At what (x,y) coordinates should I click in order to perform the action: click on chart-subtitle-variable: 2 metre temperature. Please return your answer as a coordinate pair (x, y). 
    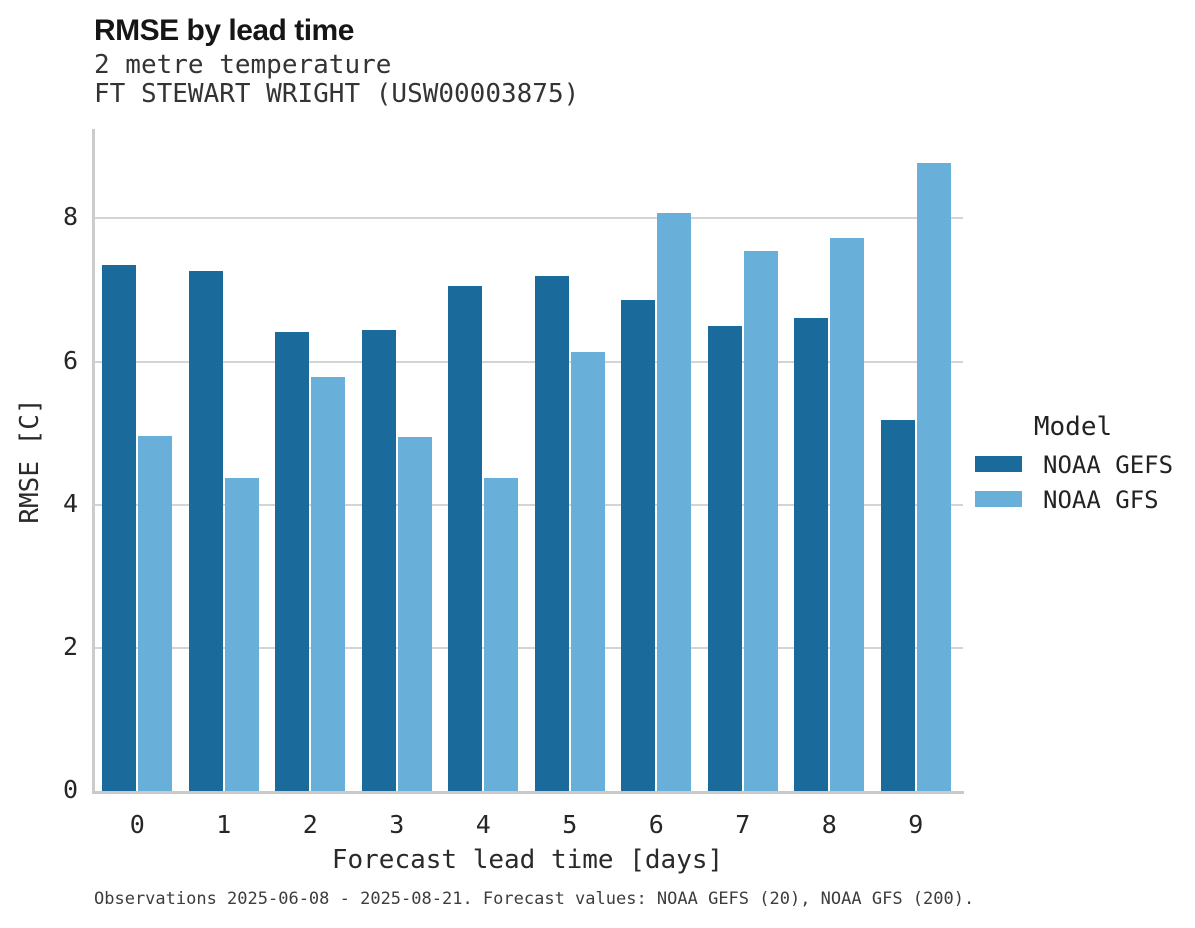
    Looking at the image, I should click on (243, 65).